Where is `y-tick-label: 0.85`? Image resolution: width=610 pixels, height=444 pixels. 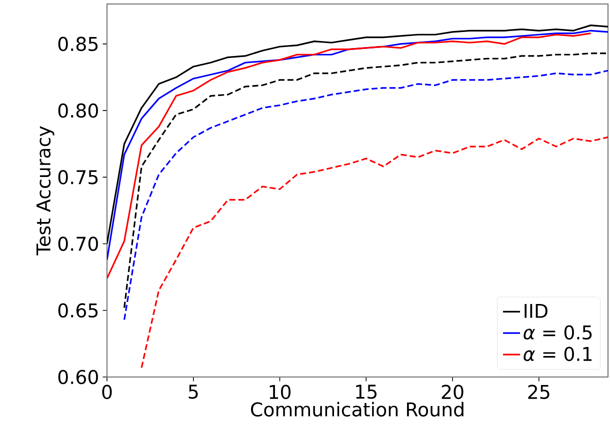
y-tick-label: 0.85 is located at coordinates (78, 44).